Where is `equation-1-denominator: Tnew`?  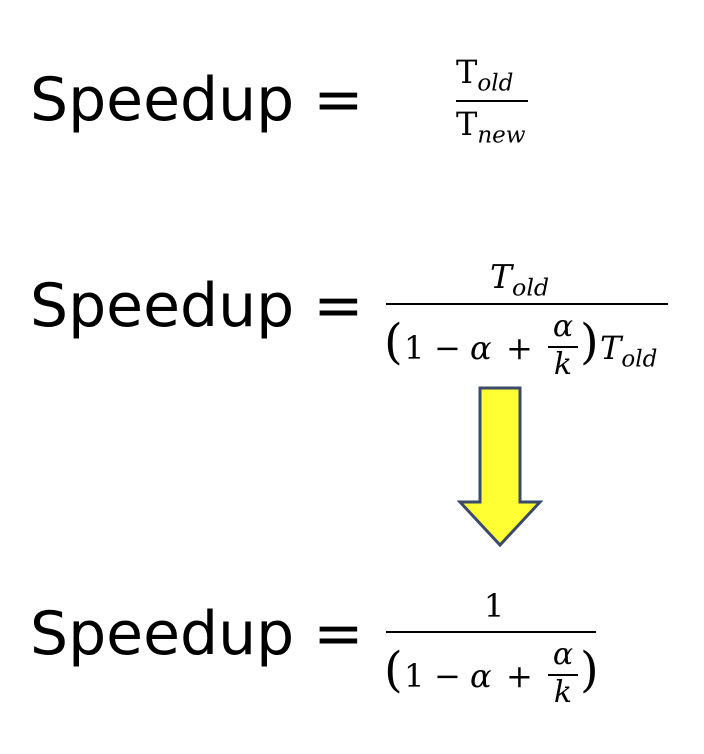
equation-1-denominator: Tnew is located at coordinates (491, 126).